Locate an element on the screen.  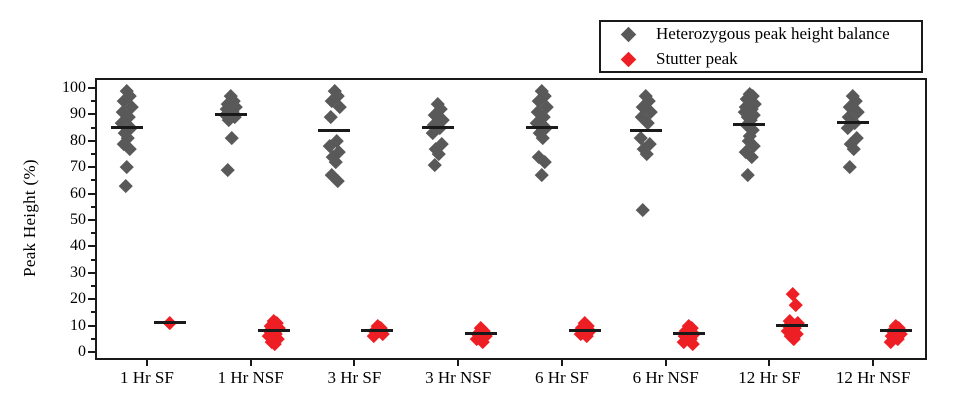
stutter-diamond-icon is located at coordinates (628, 59).